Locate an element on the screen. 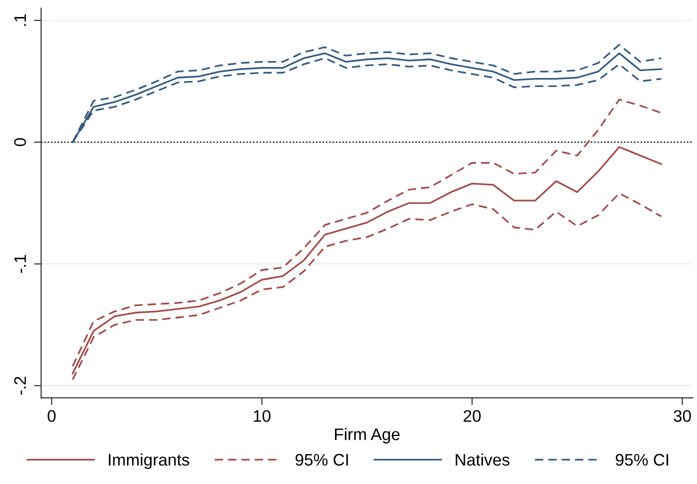 The image size is (697, 484). y-tick-label: -.2 is located at coordinates (20, 385).